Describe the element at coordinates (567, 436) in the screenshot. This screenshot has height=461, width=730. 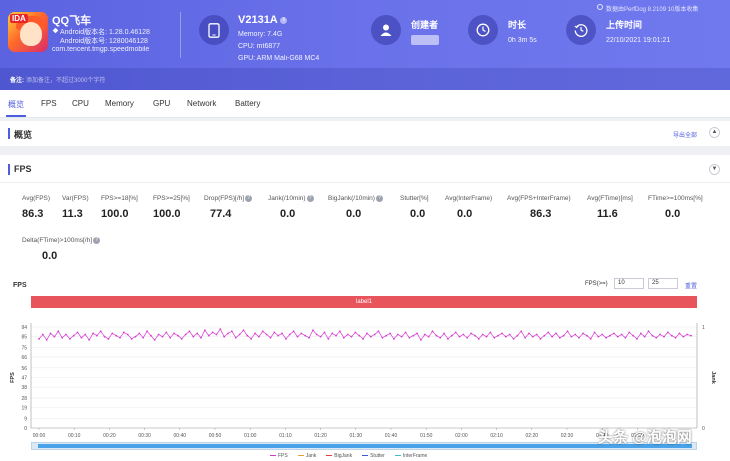
I see `x-tick-label: 02:30` at that location.